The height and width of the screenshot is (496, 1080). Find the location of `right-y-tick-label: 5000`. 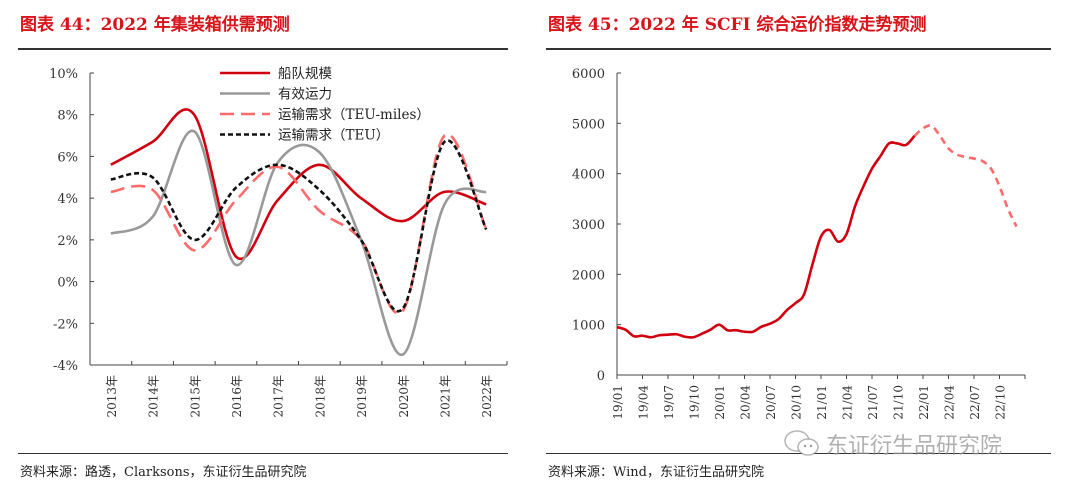

right-y-tick-label: 5000 is located at coordinates (588, 124).